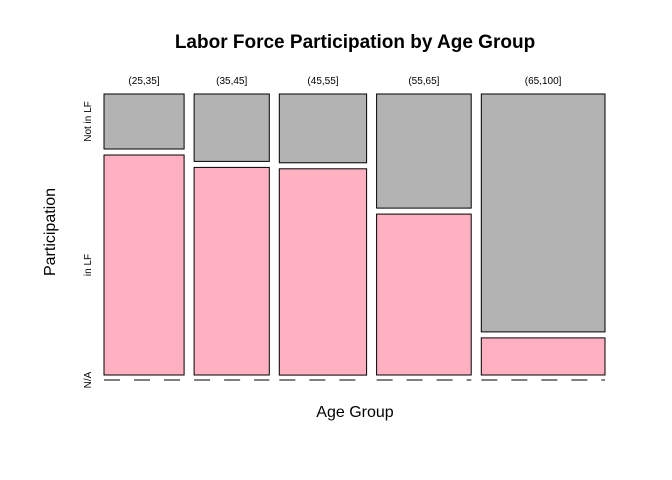  What do you see at coordinates (88, 121) in the screenshot?
I see `y-tick-label: Not in LF` at bounding box center [88, 121].